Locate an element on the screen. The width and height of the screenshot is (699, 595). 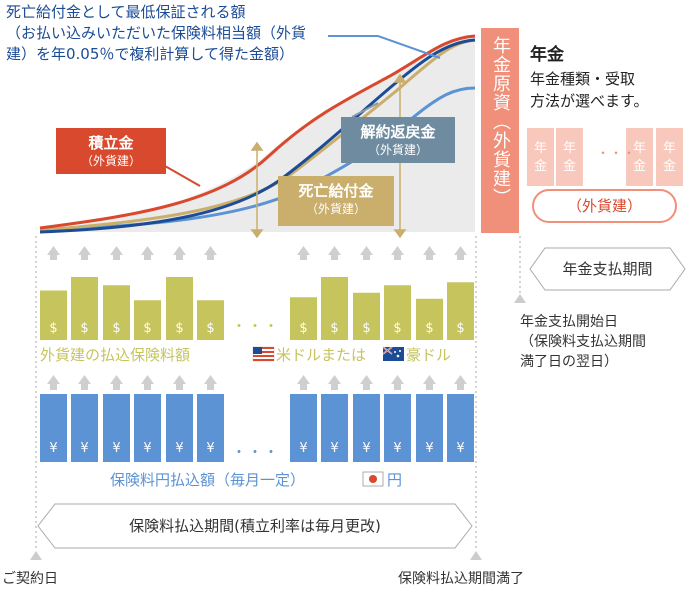
contract-date-label: ご契約日 is located at coordinates (30, 579).